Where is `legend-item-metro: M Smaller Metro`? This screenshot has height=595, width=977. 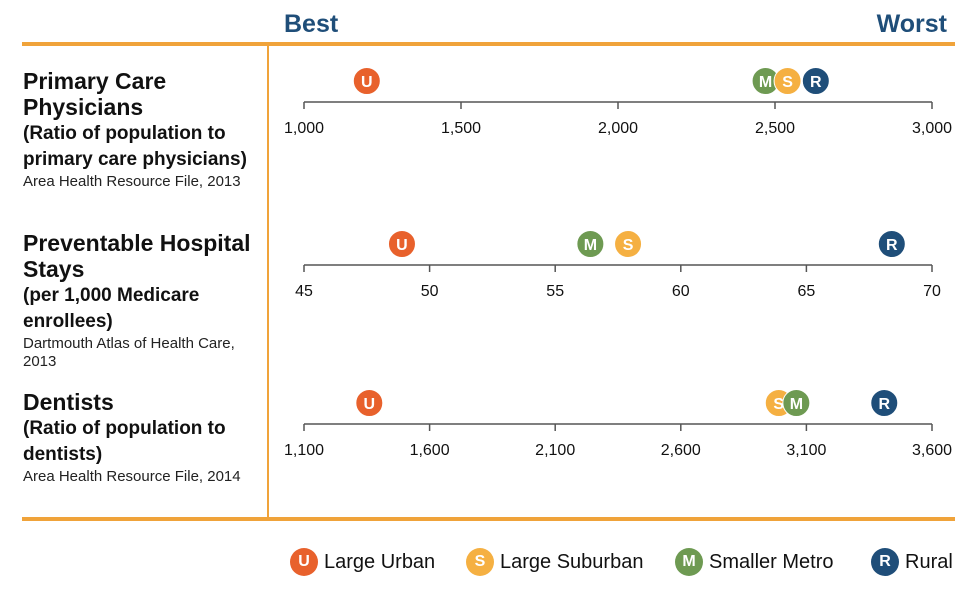 legend-item-metro: M Smaller Metro is located at coordinates (754, 562).